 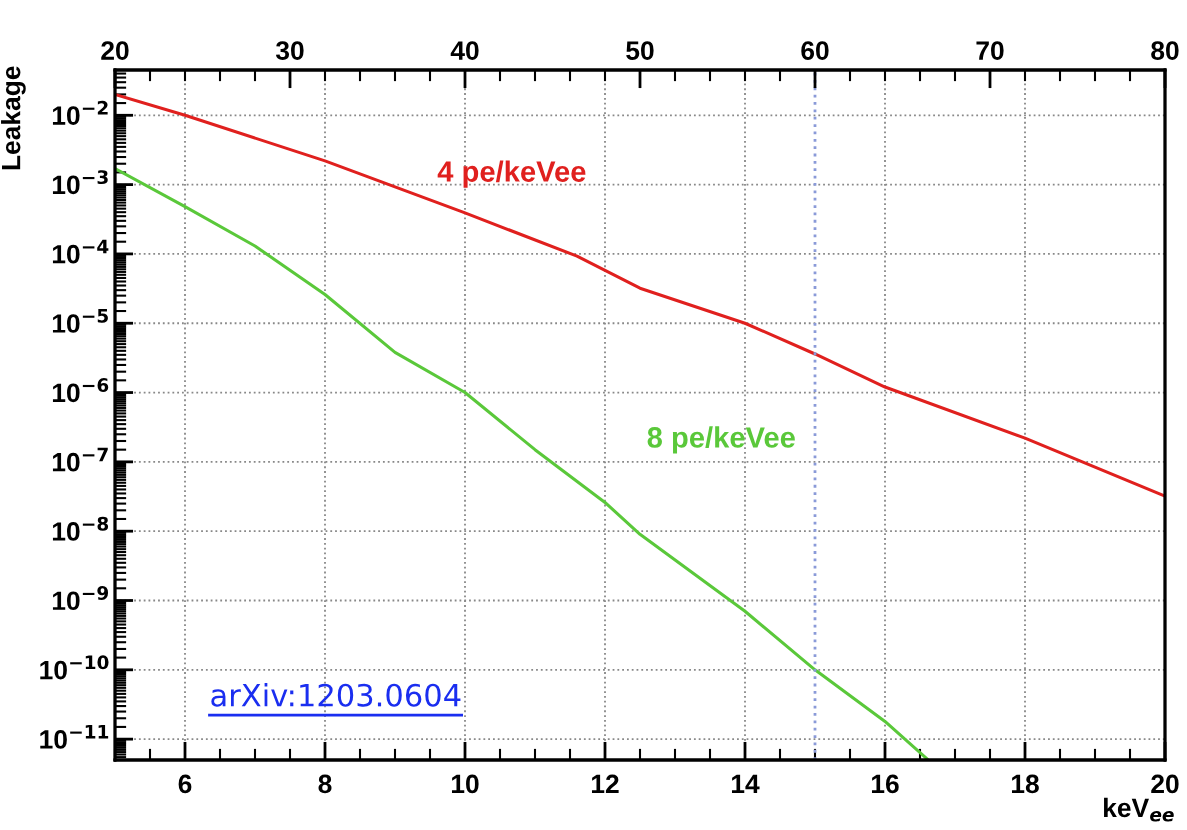 What do you see at coordinates (721, 440) in the screenshot?
I see `text: 8 pe/keVee` at bounding box center [721, 440].